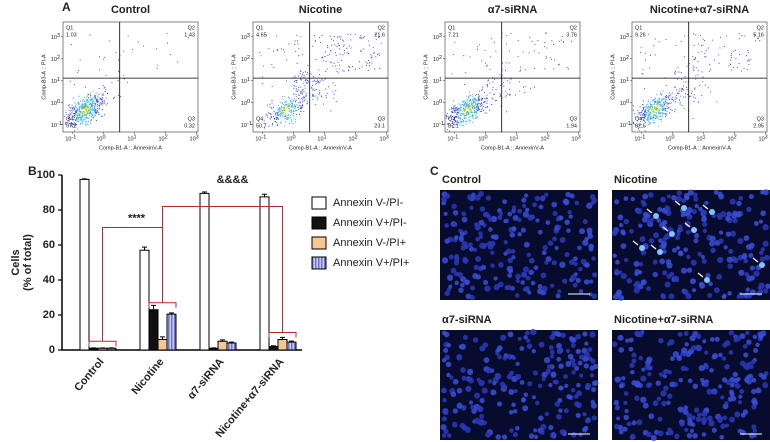 This screenshot has height=442, width=770. What do you see at coordinates (627, 58) in the screenshot?
I see `y-tick-exp: 2` at bounding box center [627, 58].